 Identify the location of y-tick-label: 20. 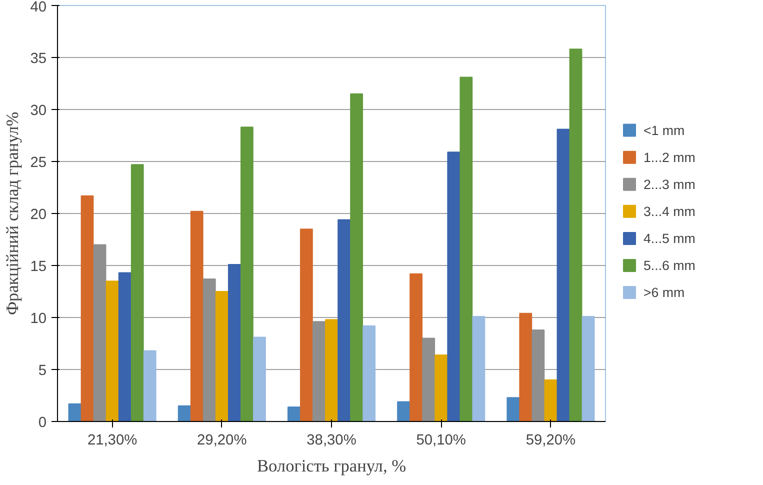
(38, 215).